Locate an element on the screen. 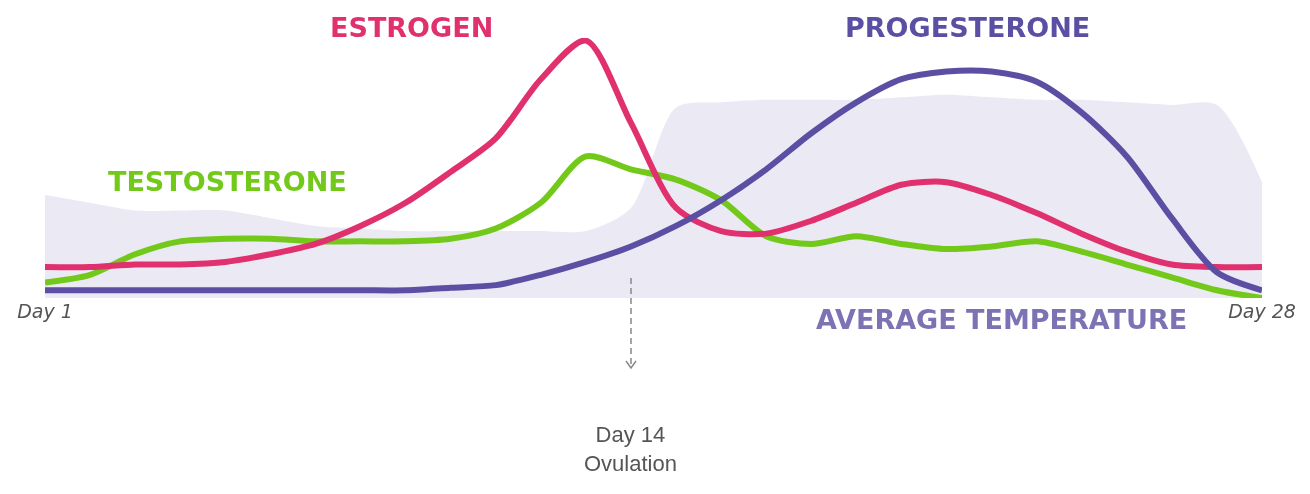 The width and height of the screenshot is (1310, 494). series-label: AVERAGE TEMPERATURE is located at coordinates (1002, 319).